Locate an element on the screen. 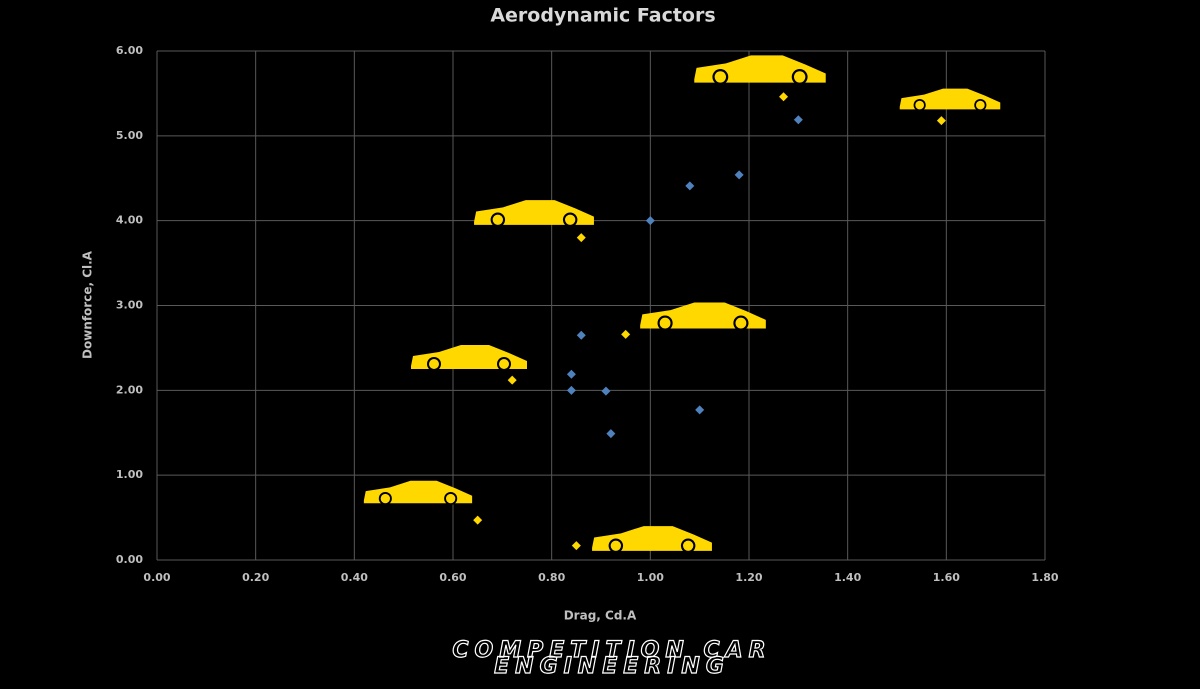 The image size is (1200, 689). x-tick-label: 1.60 is located at coordinates (946, 577).